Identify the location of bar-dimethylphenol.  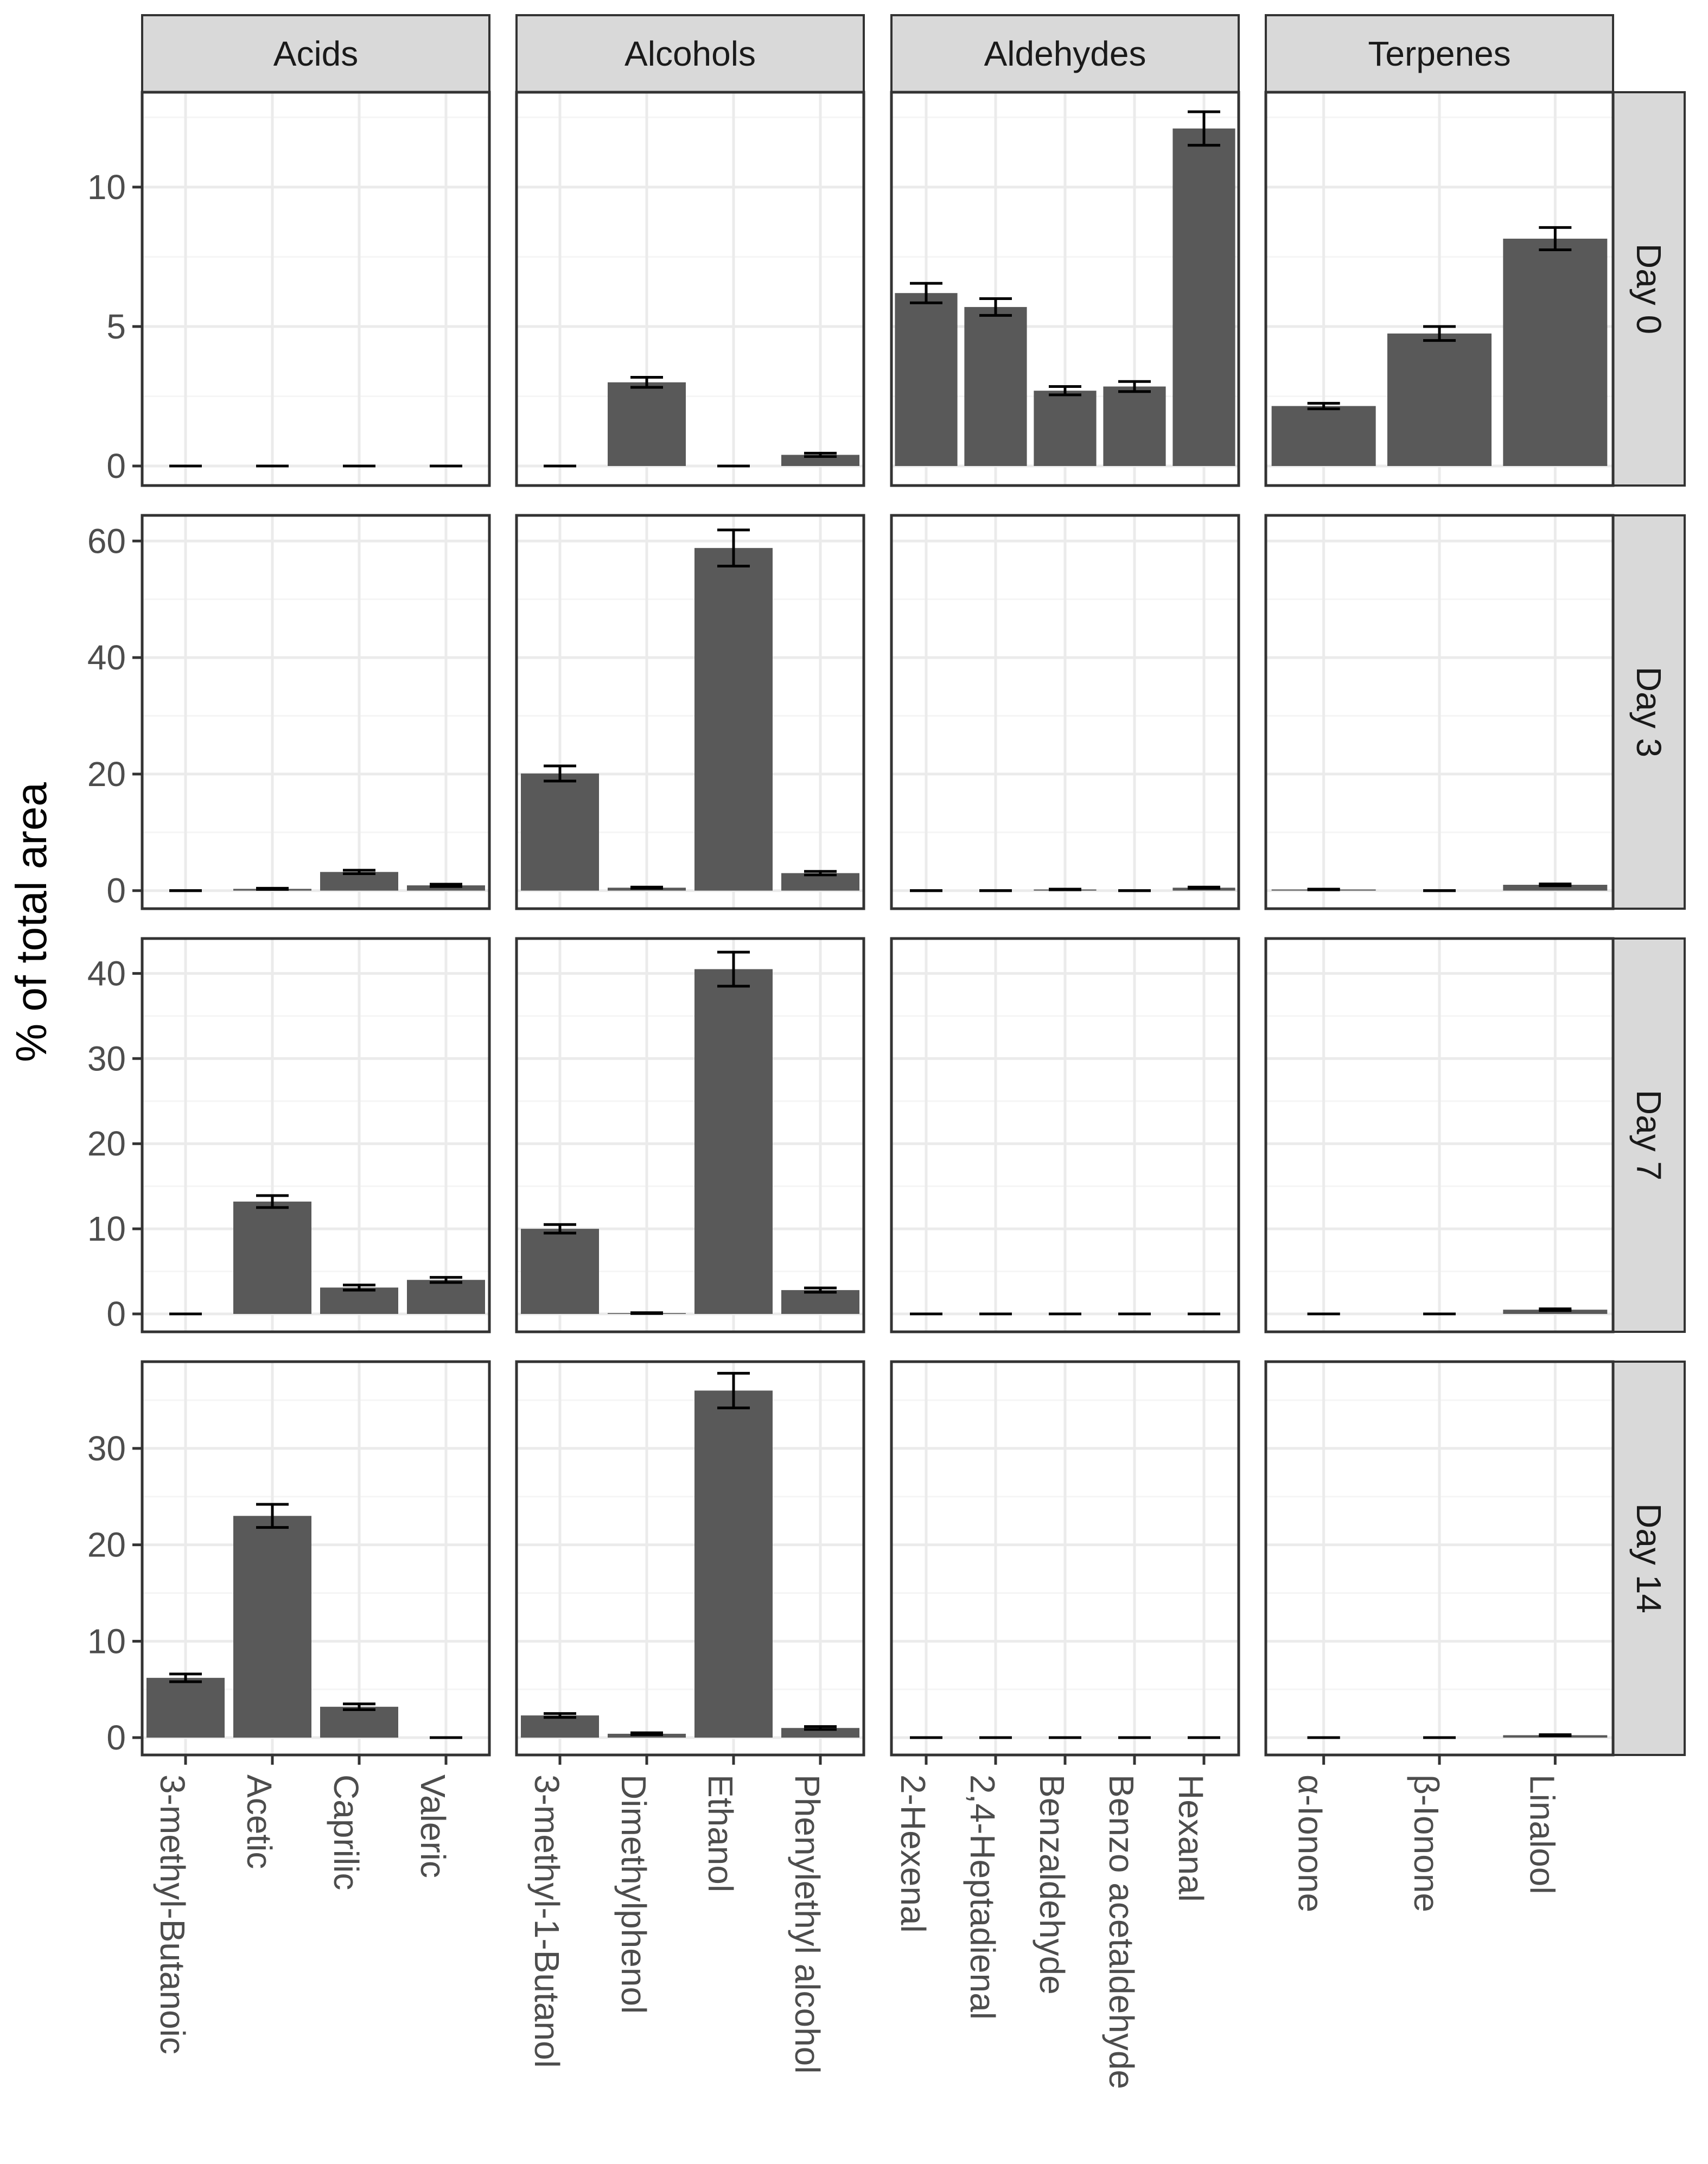
(647, 425).